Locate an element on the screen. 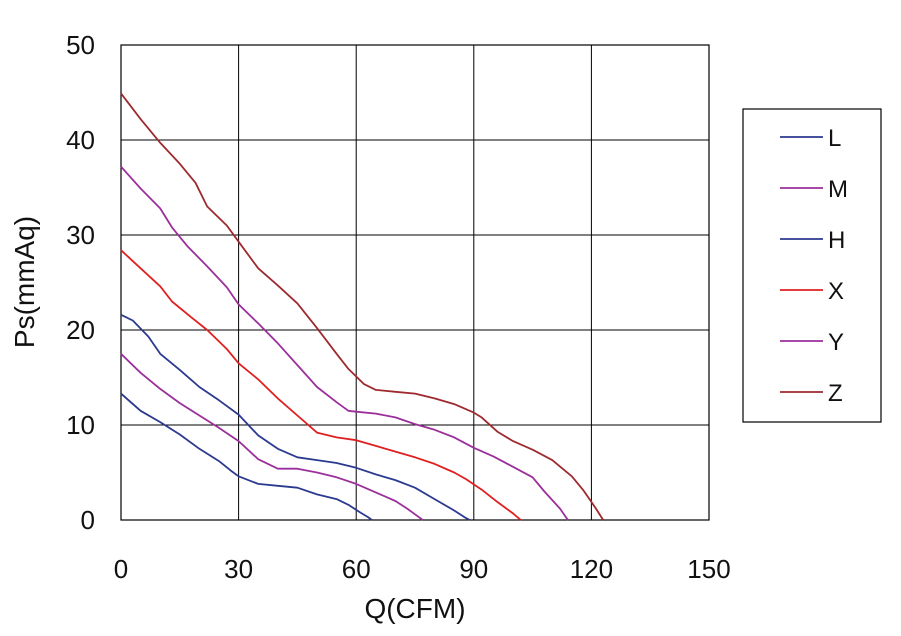 The height and width of the screenshot is (636, 901). legend-box is located at coordinates (812, 265).